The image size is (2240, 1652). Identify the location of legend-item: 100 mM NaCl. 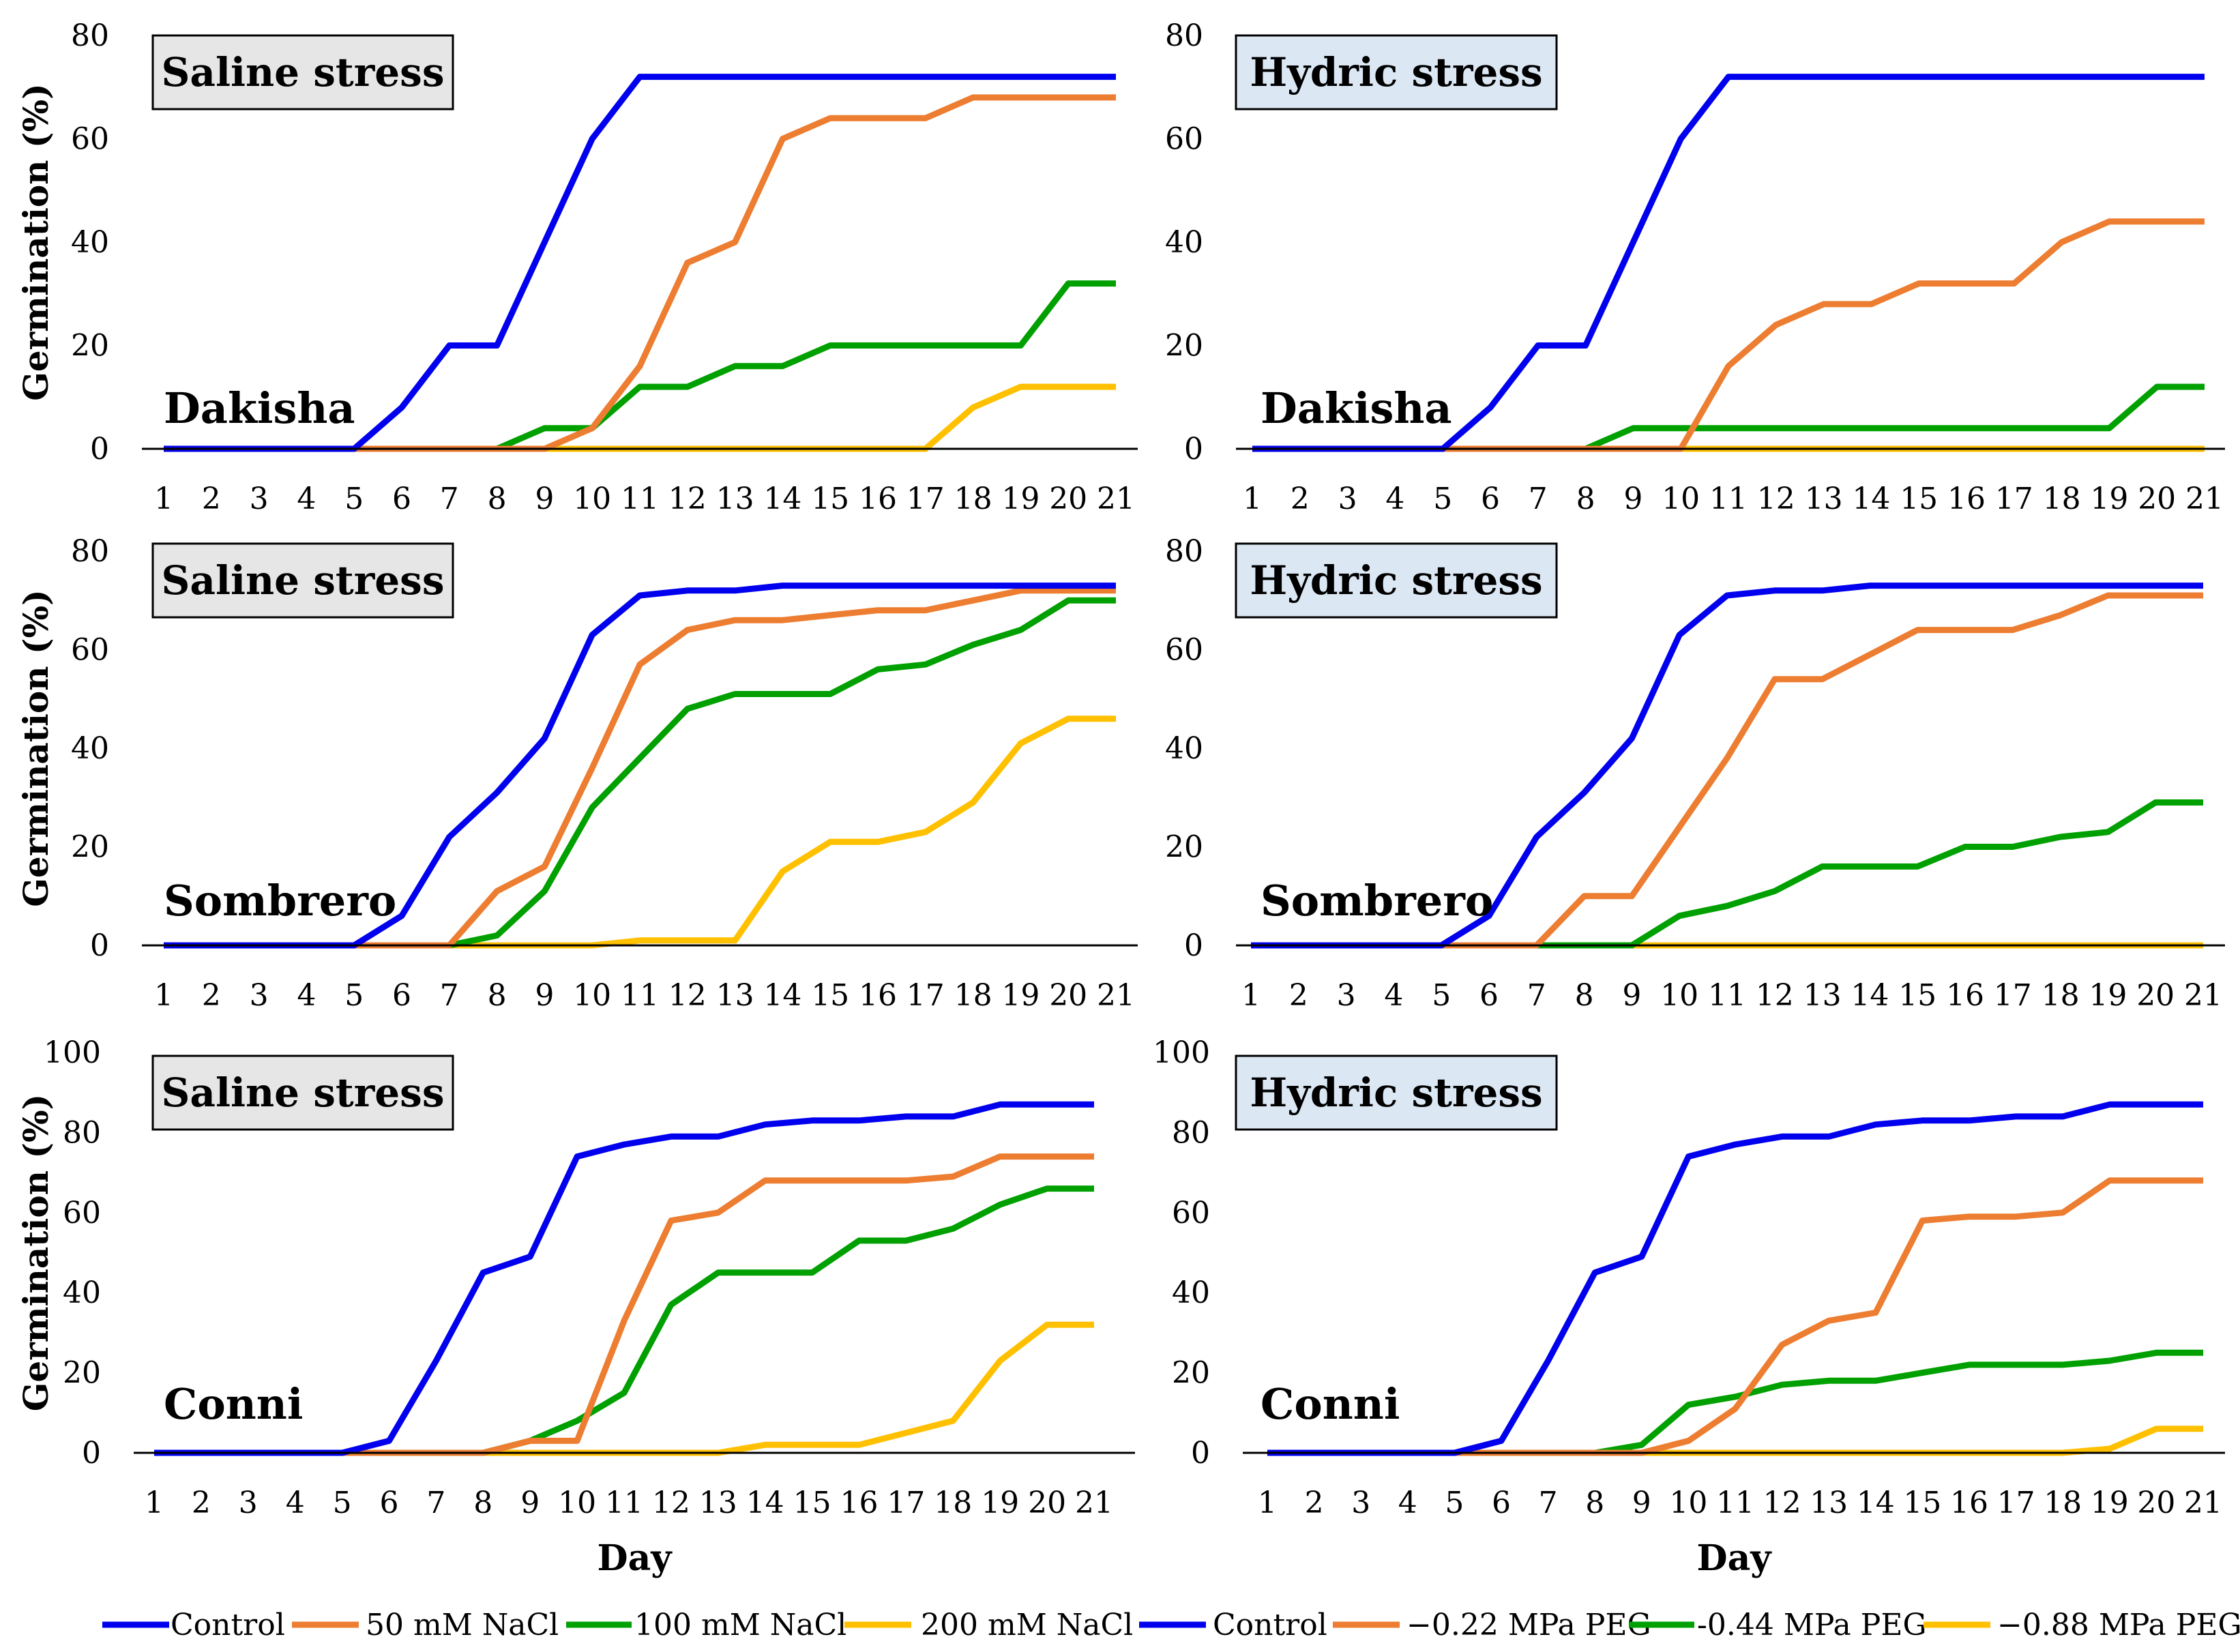
(706, 1625).